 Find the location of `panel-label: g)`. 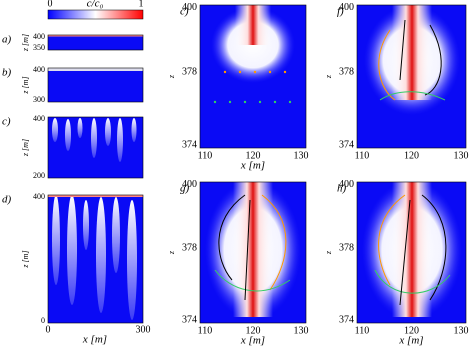

panel-label: g) is located at coordinates (185, 189).